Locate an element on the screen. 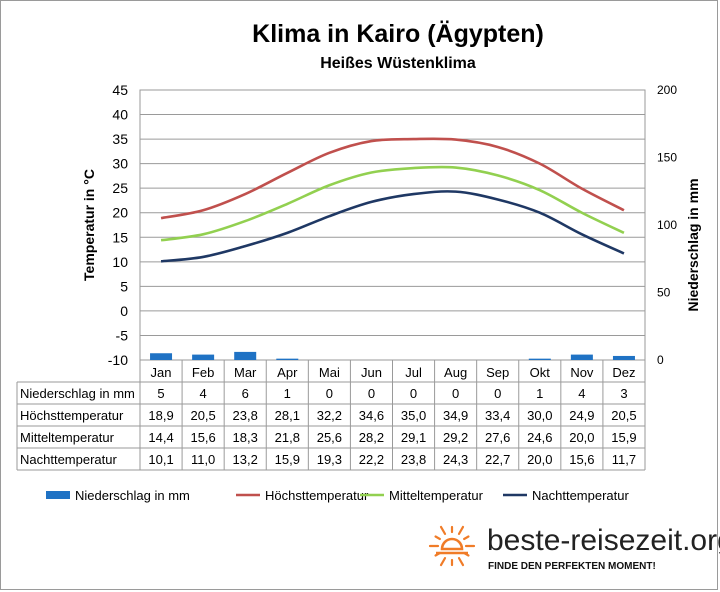 The image size is (720, 592). high-temp-line is located at coordinates (392, 178).